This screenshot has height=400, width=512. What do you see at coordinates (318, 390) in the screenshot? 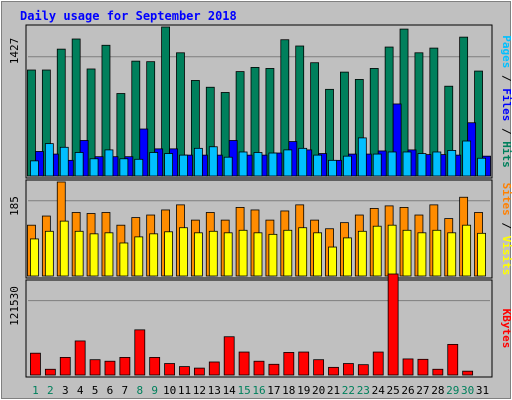
I see `x-tick-day-20: 20` at bounding box center [318, 390].